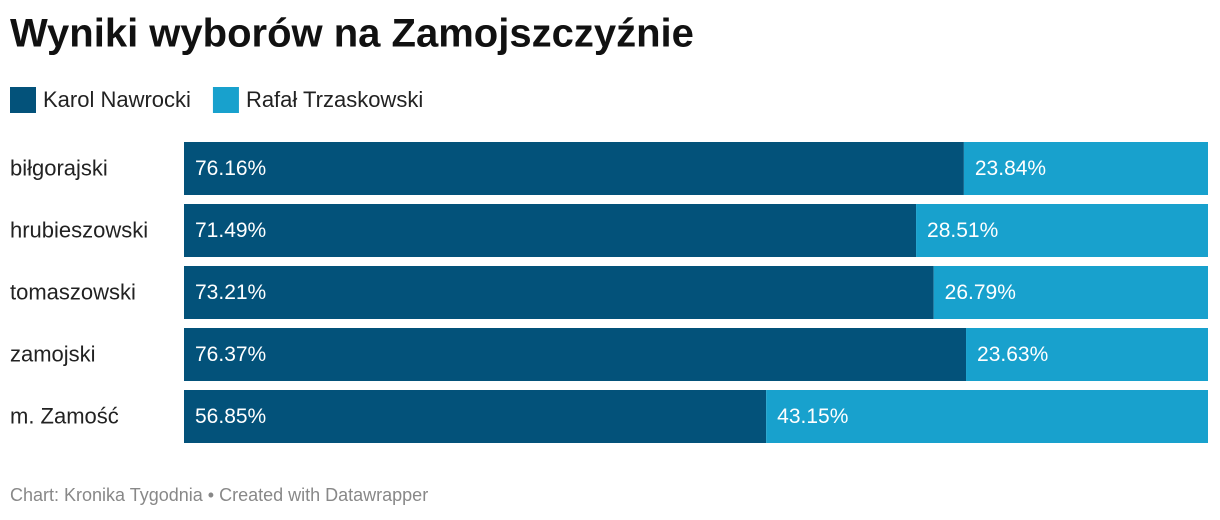 The height and width of the screenshot is (520, 1220). What do you see at coordinates (230, 168) in the screenshot?
I see `value-label: 76.16%` at bounding box center [230, 168].